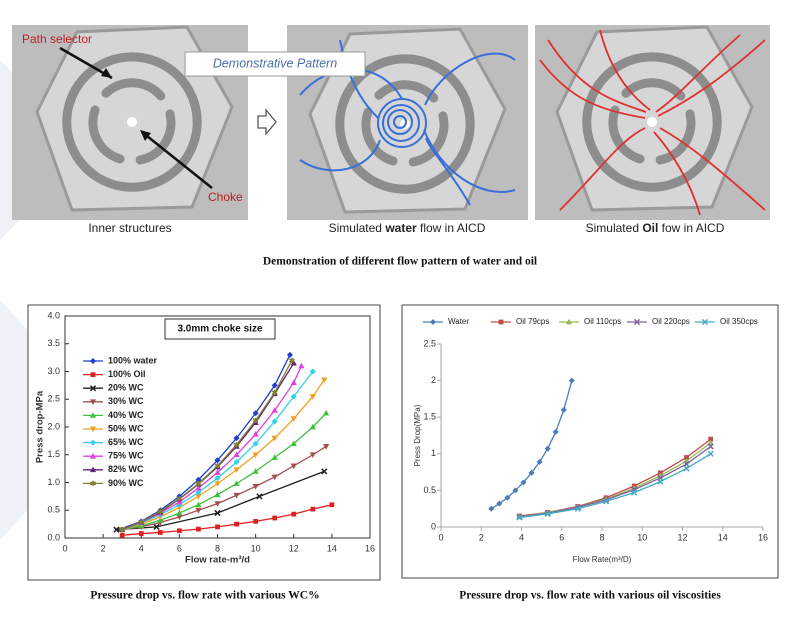 This screenshot has width=800, height=623. What do you see at coordinates (739, 321) in the screenshot?
I see `legend-label: Oil 350cps` at bounding box center [739, 321].